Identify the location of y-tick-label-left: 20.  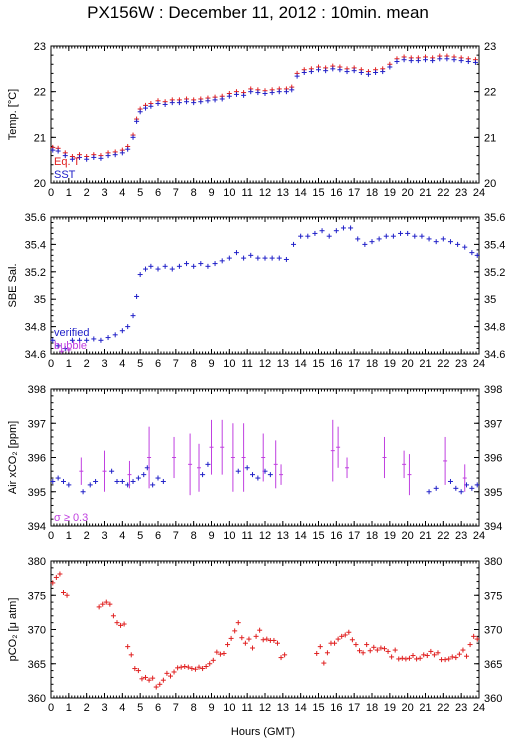
(40, 184).